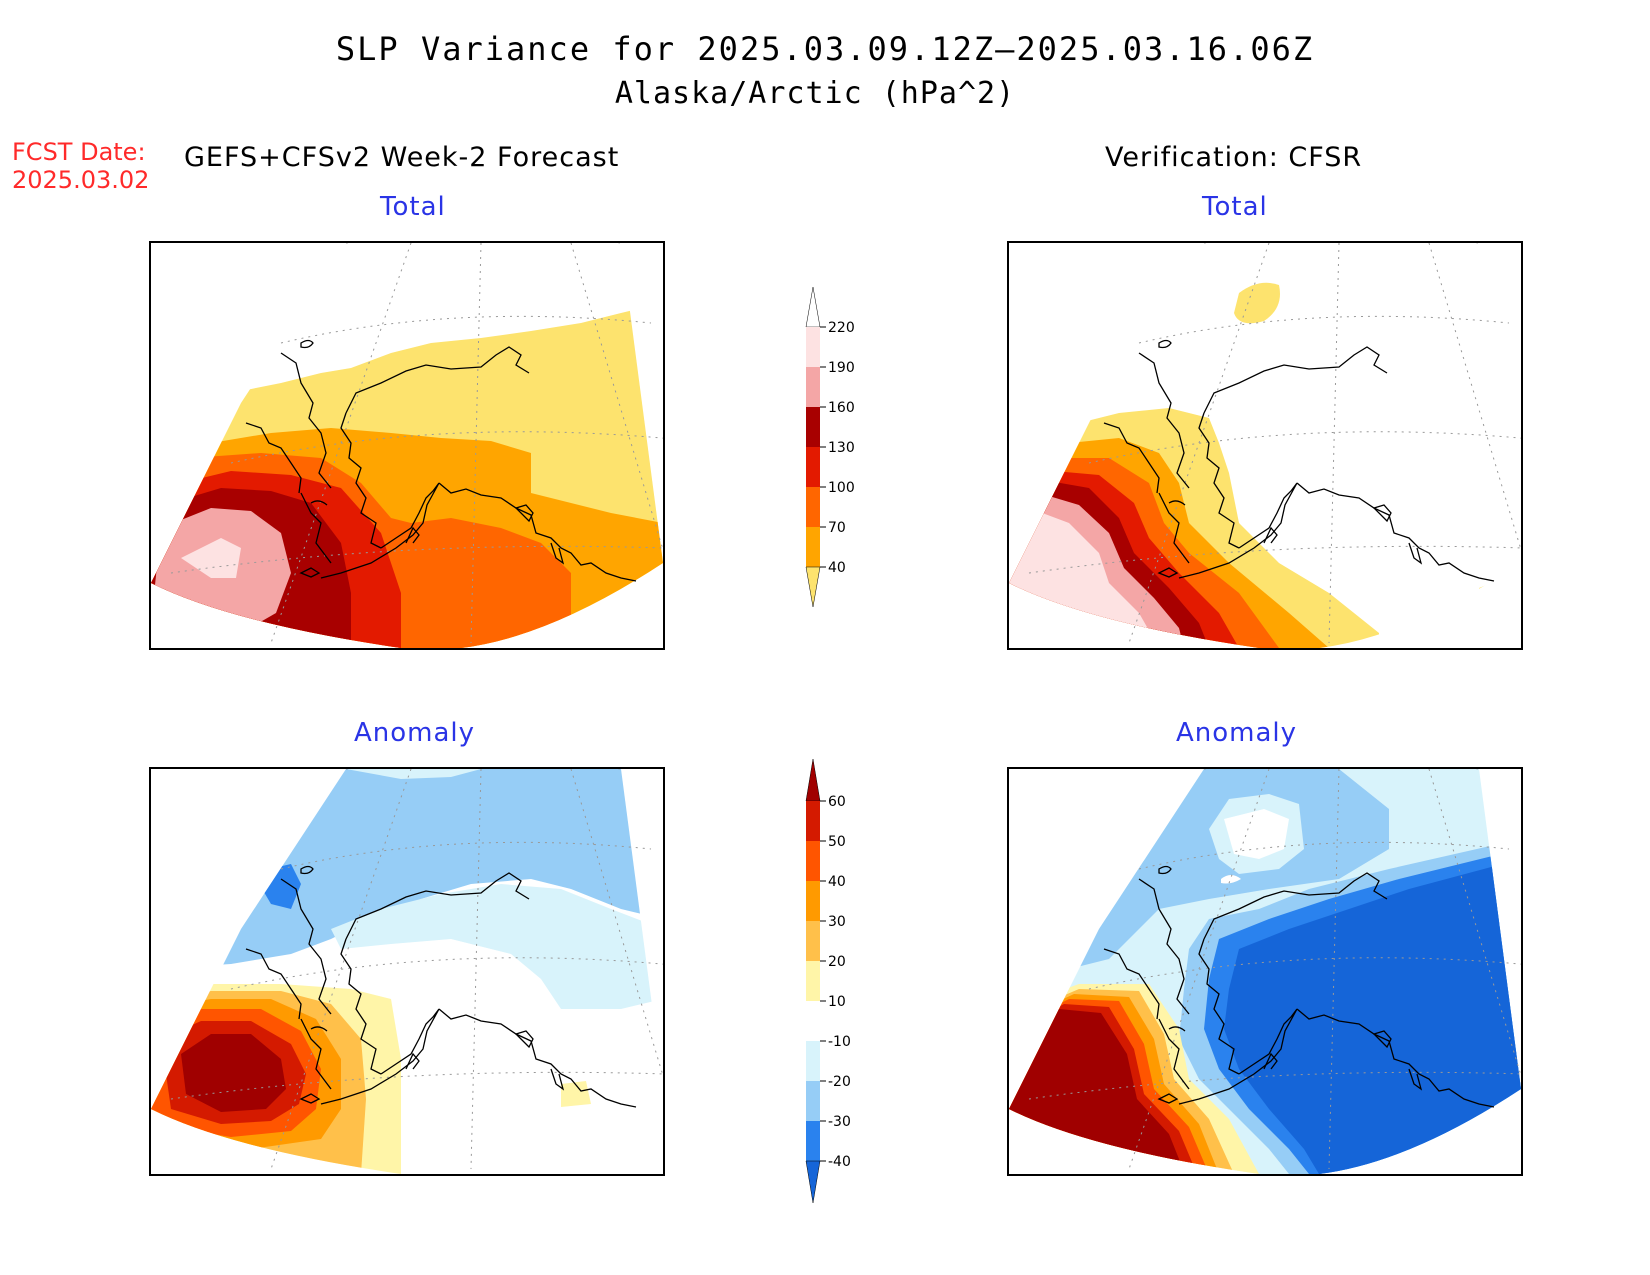 This screenshot has width=1650, height=1275. I want to click on anomaly-colorbar-label: -10, so click(839, 1042).